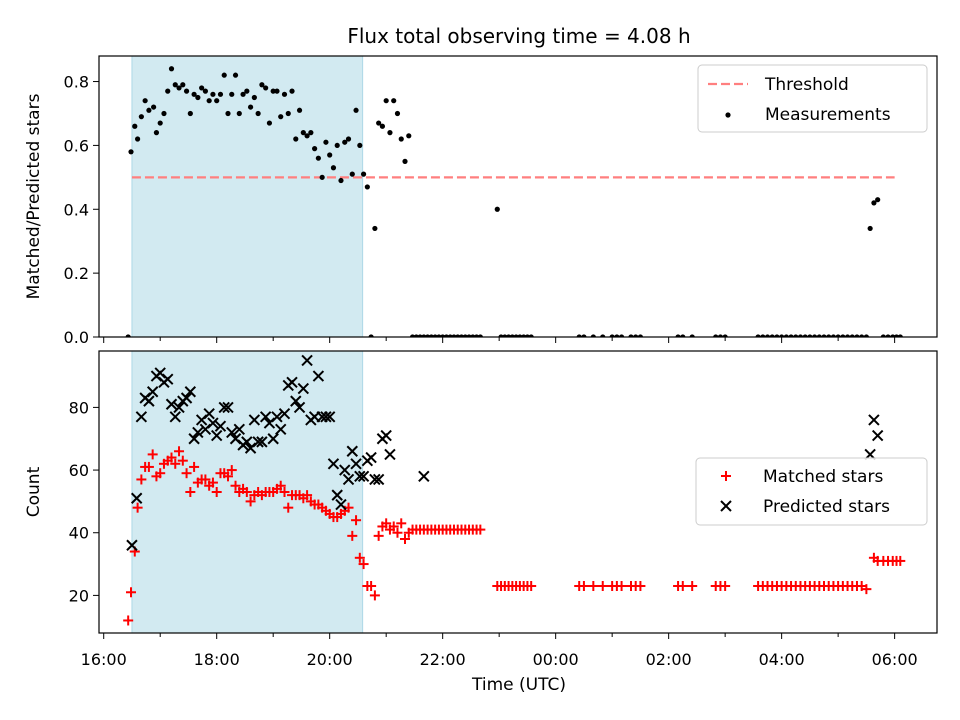 The image size is (960, 720). Describe the element at coordinates (34, 196) in the screenshot. I see `y-axis-label: Matched/Predicted stars` at that location.